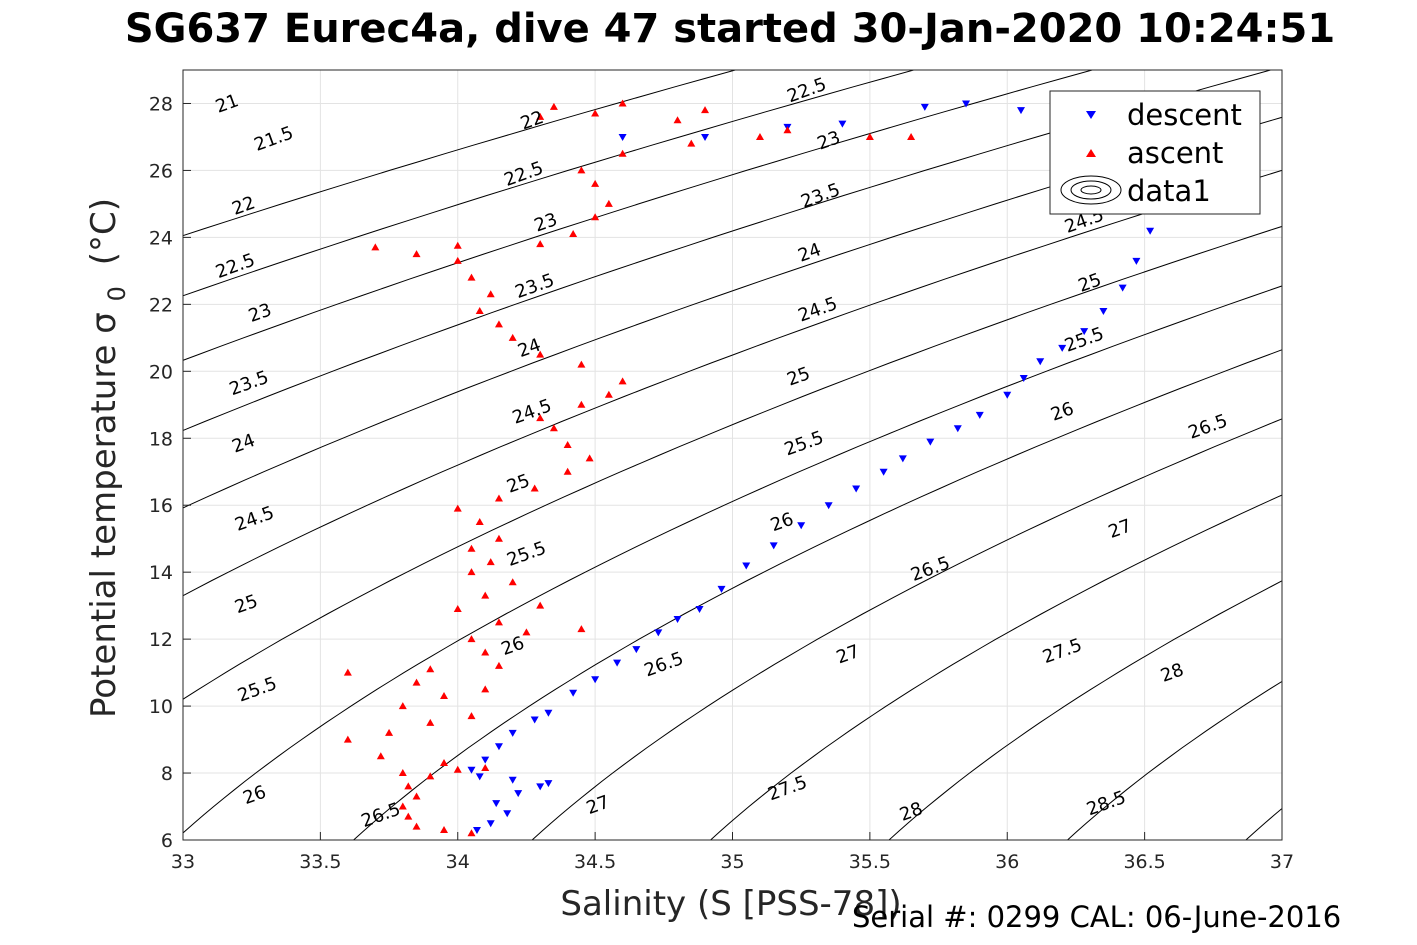  I want to click on x-axis-label: Salinity (S [PSS-78]), so click(730, 904).